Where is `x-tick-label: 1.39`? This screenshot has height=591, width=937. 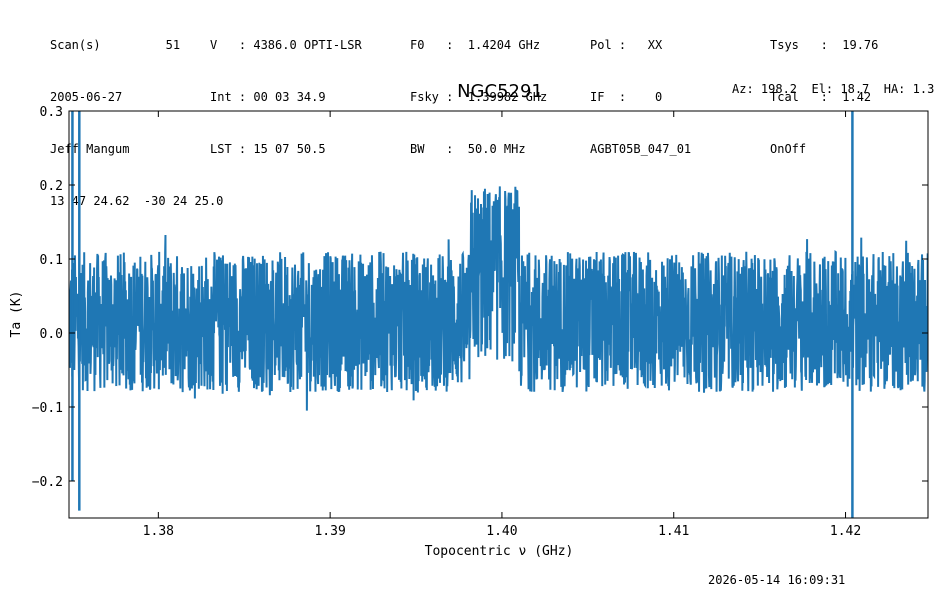
x-tick-label: 1.39 is located at coordinates (329, 531).